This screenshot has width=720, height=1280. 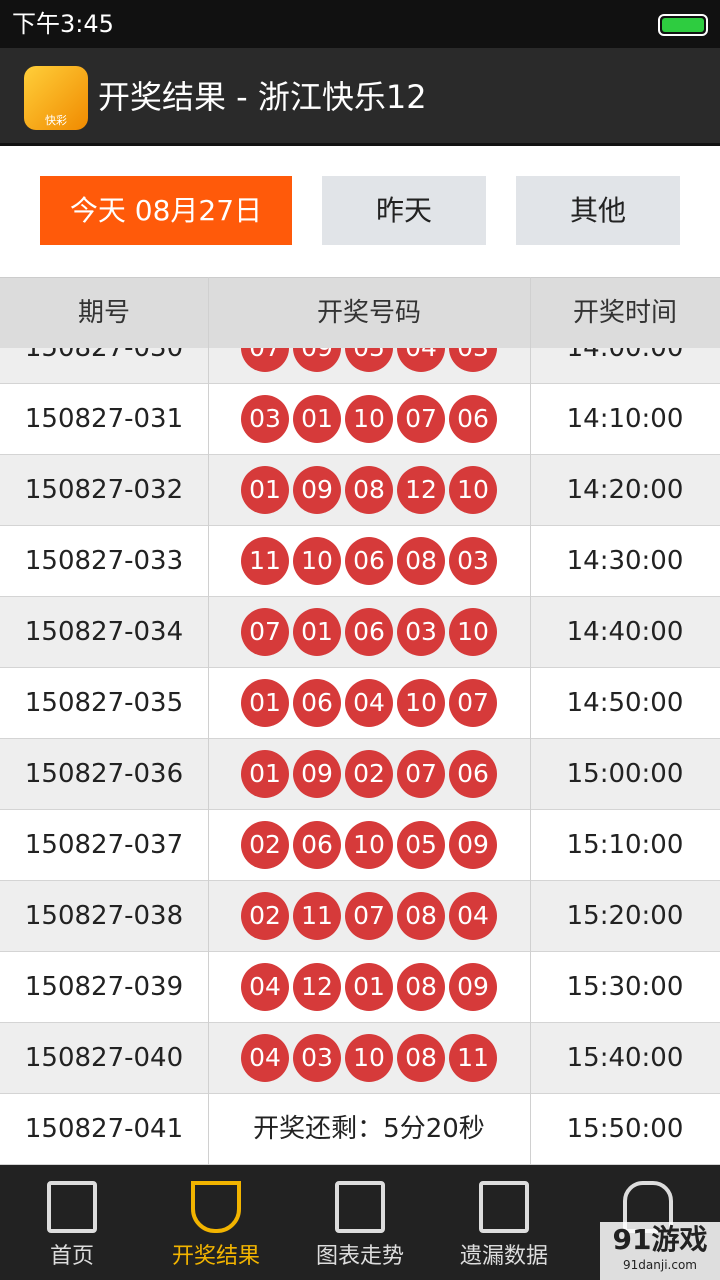 What do you see at coordinates (360, 703) in the screenshot?
I see `result-row: 150827-035 01 06 04 10 07 14:50:00` at bounding box center [360, 703].